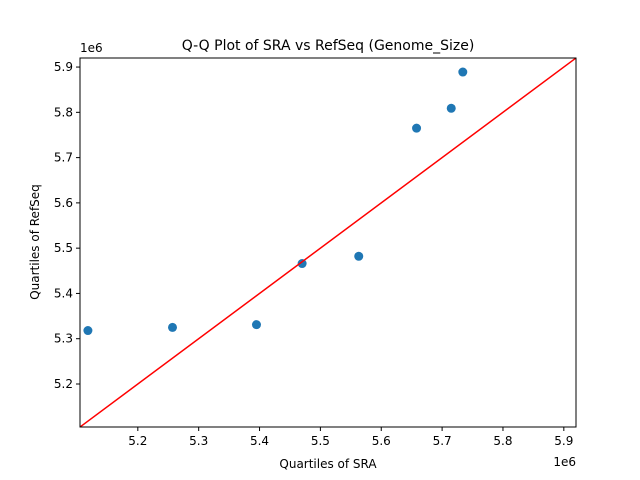  Describe the element at coordinates (381, 441) in the screenshot. I see `x-tick-label: 5.6` at that location.